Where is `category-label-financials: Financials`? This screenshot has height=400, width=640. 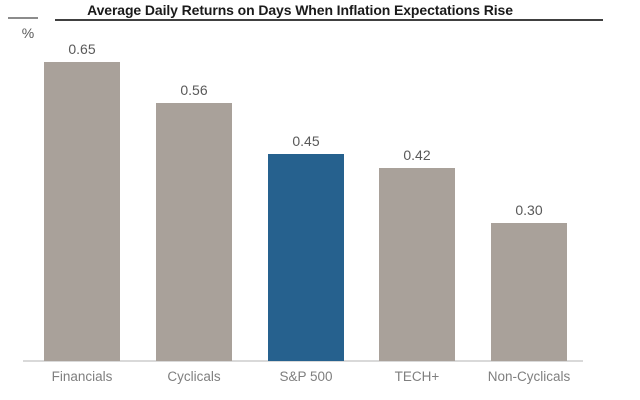
category-label-financials: Financials is located at coordinates (82, 376).